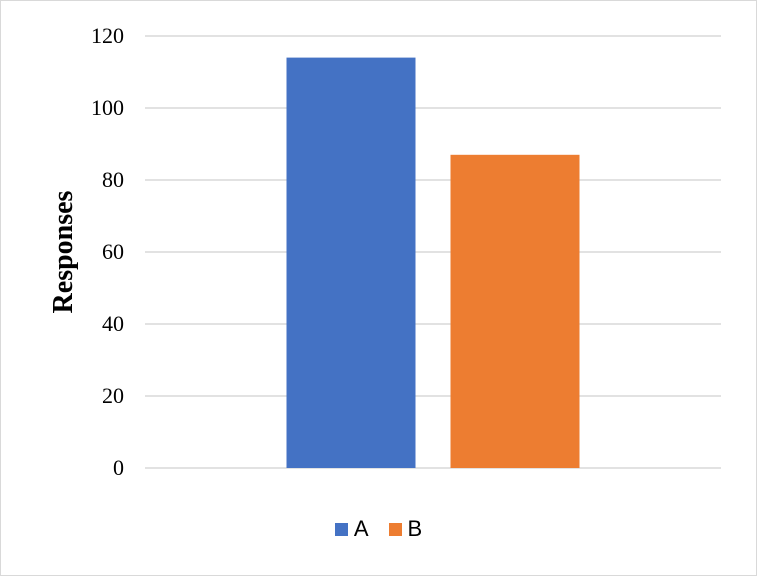 Image resolution: width=757 pixels, height=576 pixels. What do you see at coordinates (113, 323) in the screenshot?
I see `y-tick-label: 40` at bounding box center [113, 323].